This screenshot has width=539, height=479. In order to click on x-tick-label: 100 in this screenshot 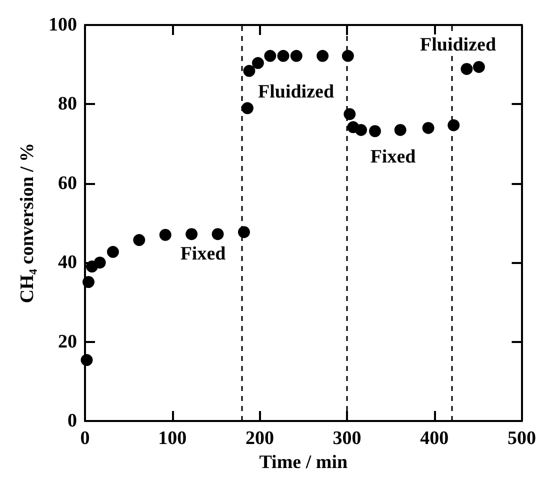, I will do `click(172, 438)`.